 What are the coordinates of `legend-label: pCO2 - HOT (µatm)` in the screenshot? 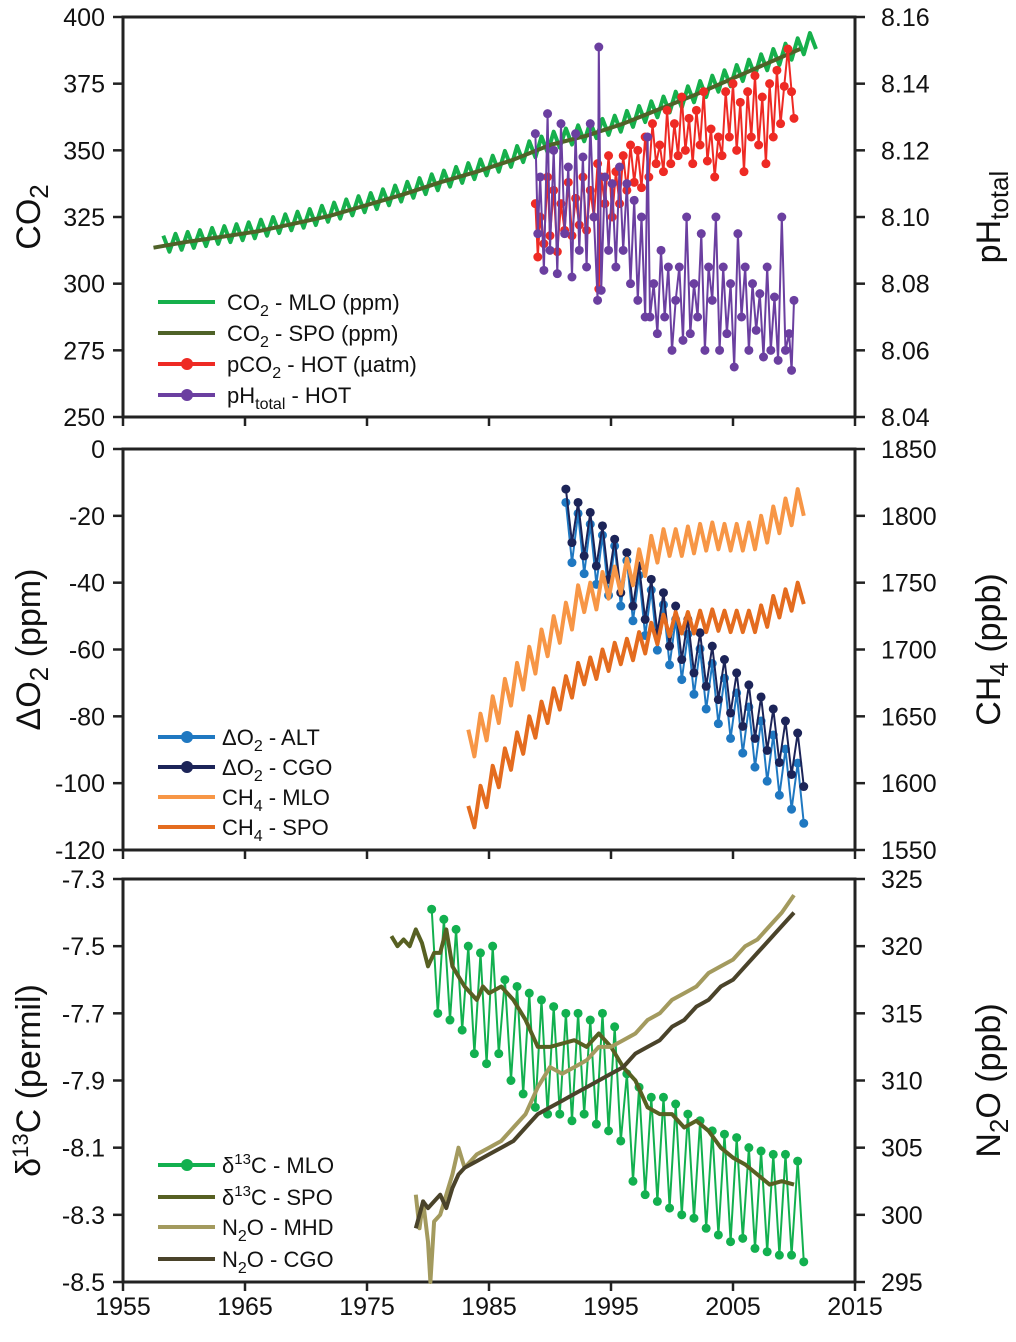 It's located at (322, 367).